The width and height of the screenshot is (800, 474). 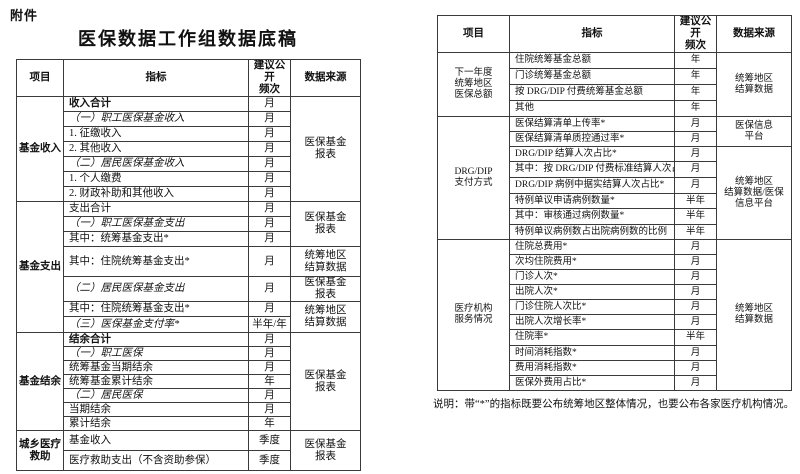 I want to click on indicator-cell: 住院统筹基金总额, so click(x=592, y=61).